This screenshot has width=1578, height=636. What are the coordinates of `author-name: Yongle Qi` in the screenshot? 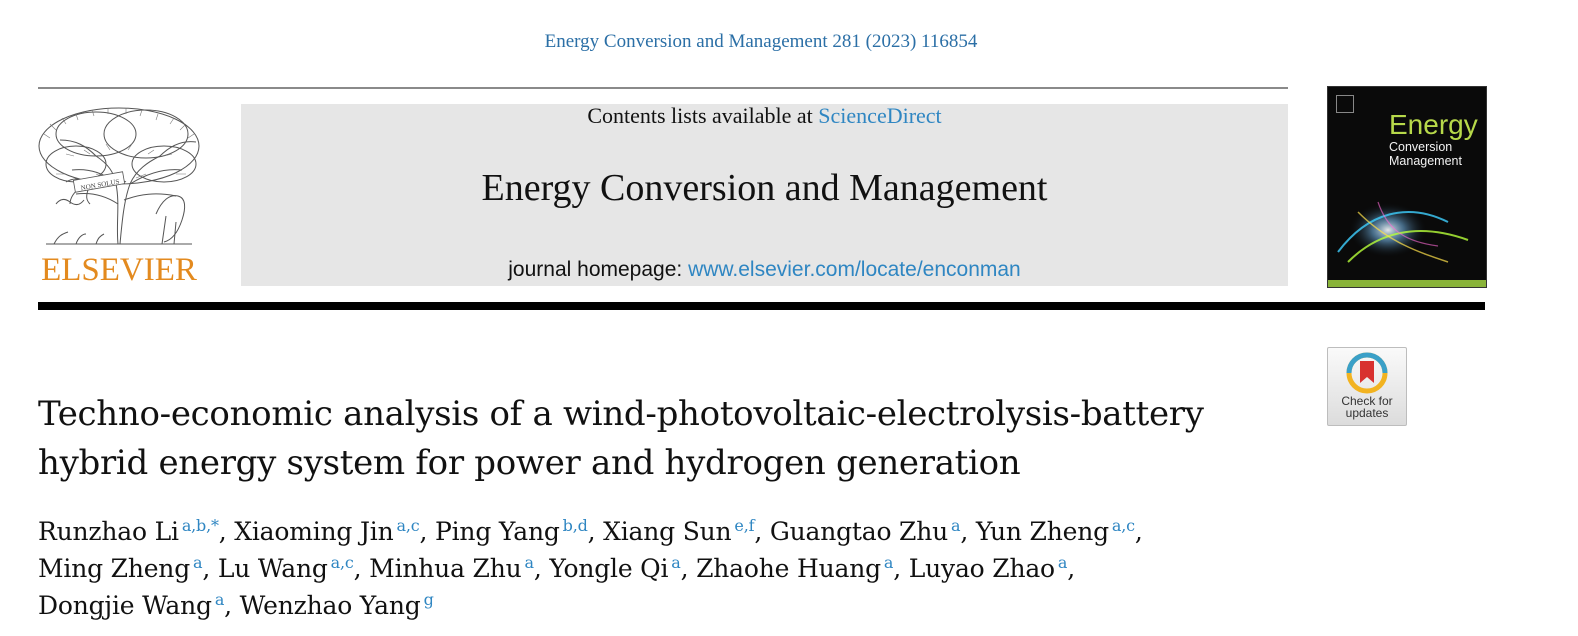 It's located at (609, 568).